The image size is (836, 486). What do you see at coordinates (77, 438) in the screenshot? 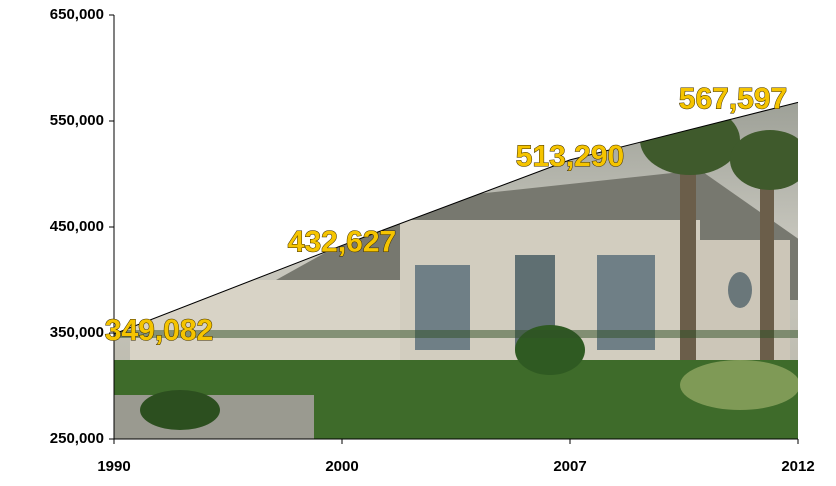
I see `y-tick-label: 250,000` at bounding box center [77, 438].